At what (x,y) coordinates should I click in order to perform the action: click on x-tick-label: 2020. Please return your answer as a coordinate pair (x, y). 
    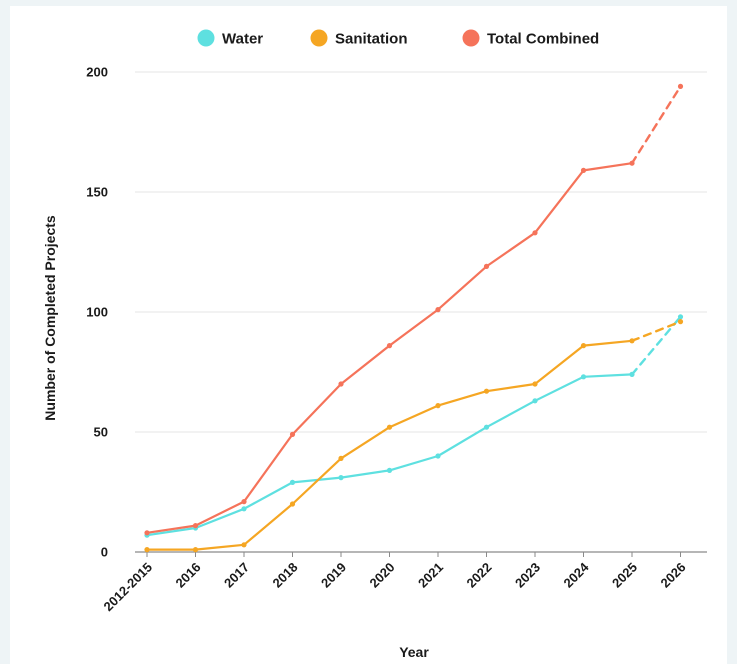
    Looking at the image, I should click on (382, 575).